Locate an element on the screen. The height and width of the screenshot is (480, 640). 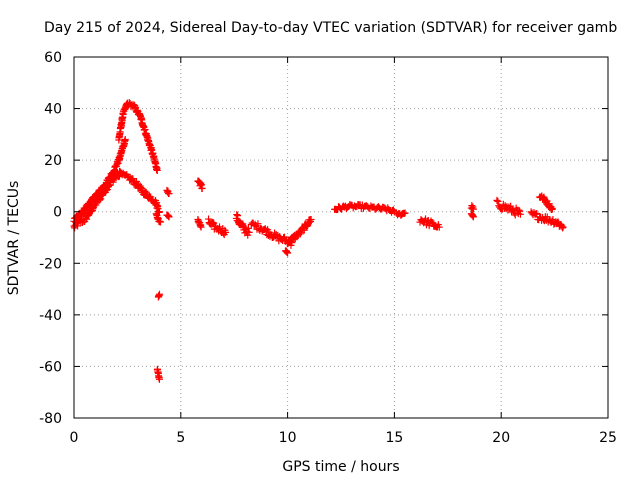
x-axis-label: GPS time / hours is located at coordinates (340, 467).